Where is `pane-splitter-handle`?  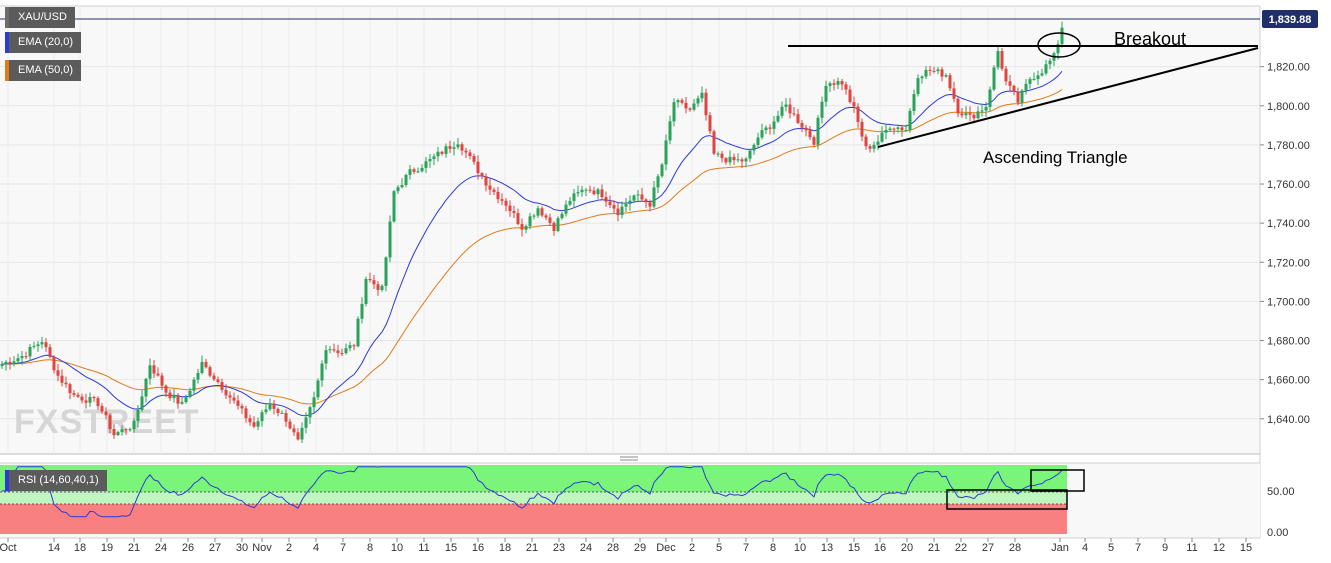 pane-splitter-handle is located at coordinates (629, 458).